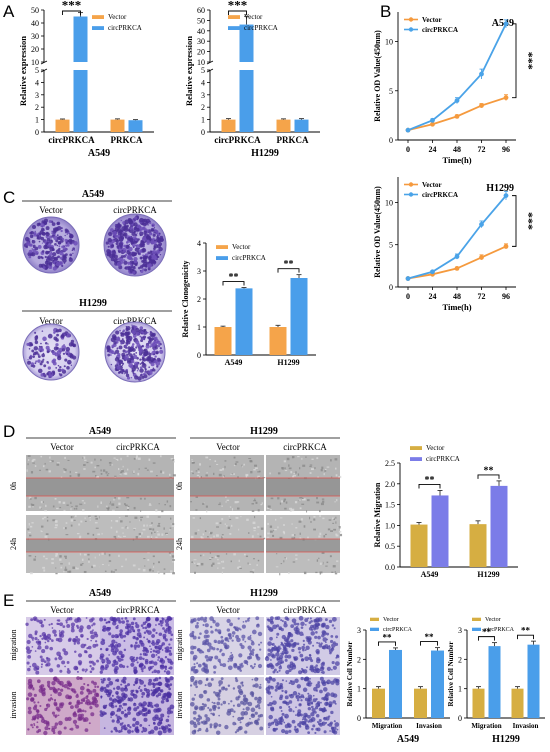 Image resolution: width=550 pixels, height=752 pixels. I want to click on header-vector: Vector, so click(62, 447).